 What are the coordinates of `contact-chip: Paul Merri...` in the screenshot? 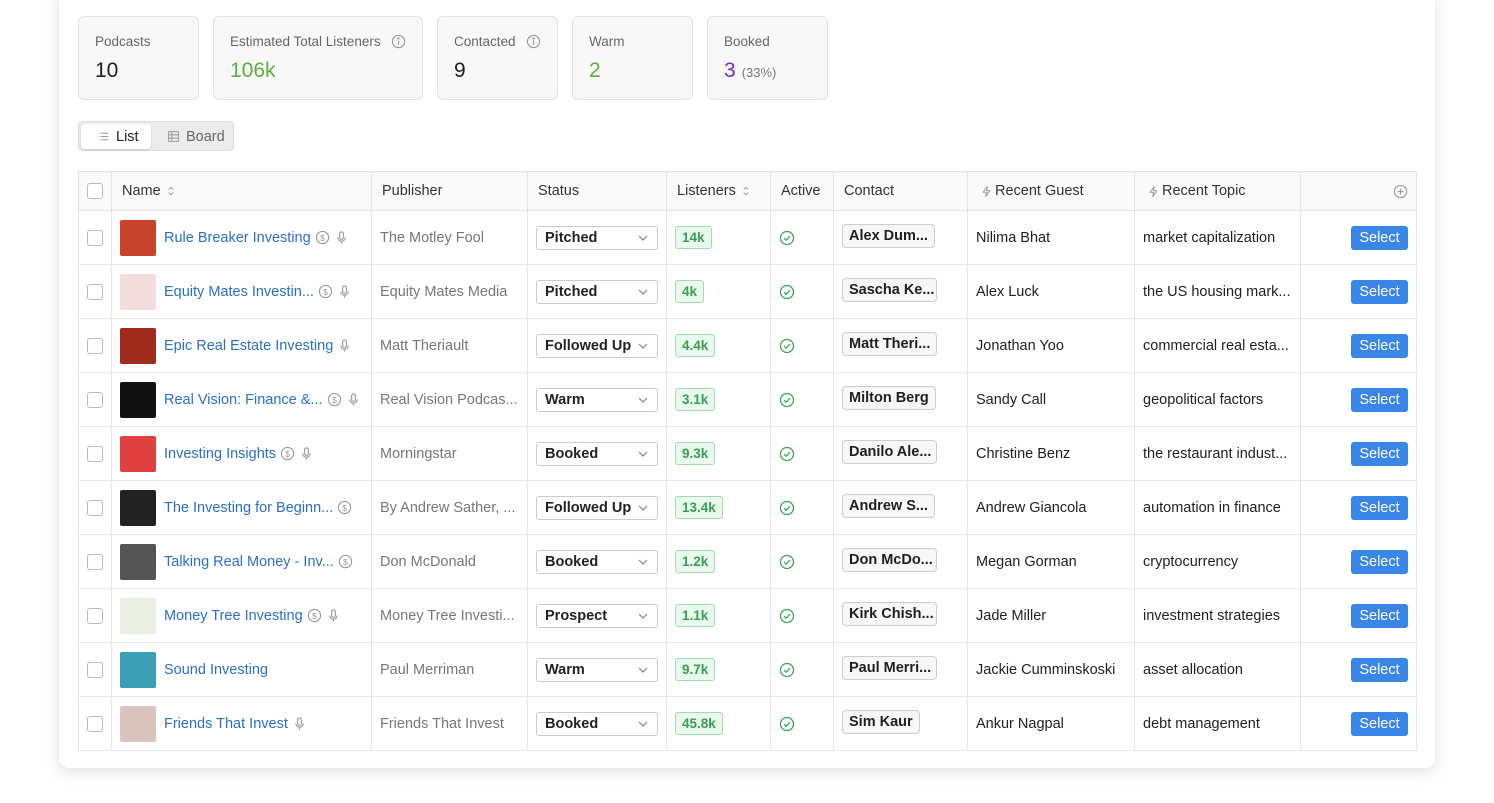 It's located at (889, 667).